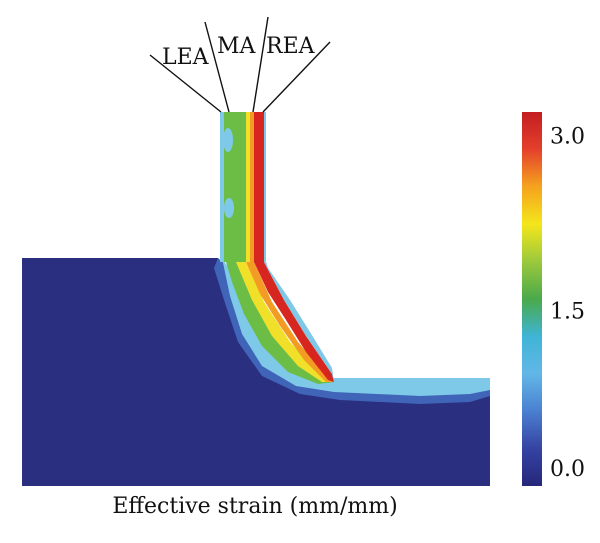 The image size is (600, 543). Describe the element at coordinates (567, 469) in the screenshot. I see `colorbar-tick-label: 0.0` at that location.